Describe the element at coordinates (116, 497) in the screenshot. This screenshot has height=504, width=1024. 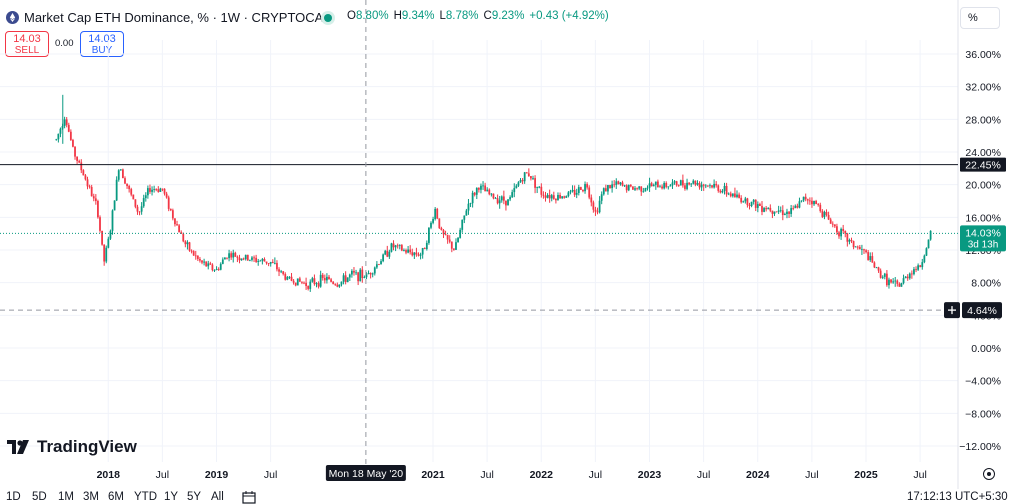
I see `range-6m: 6M` at that location.